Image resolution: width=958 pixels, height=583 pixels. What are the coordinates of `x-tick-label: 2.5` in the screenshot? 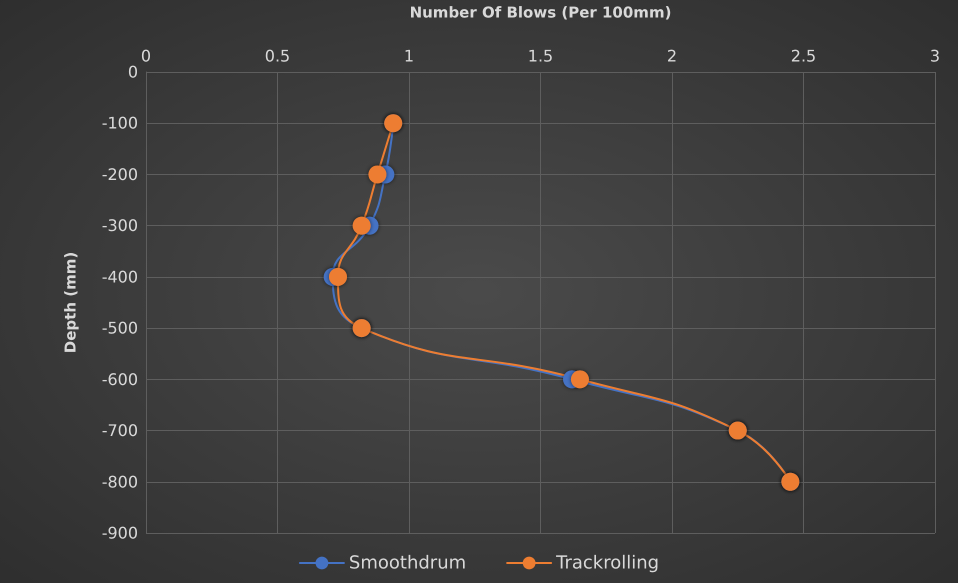 It's located at (803, 56).